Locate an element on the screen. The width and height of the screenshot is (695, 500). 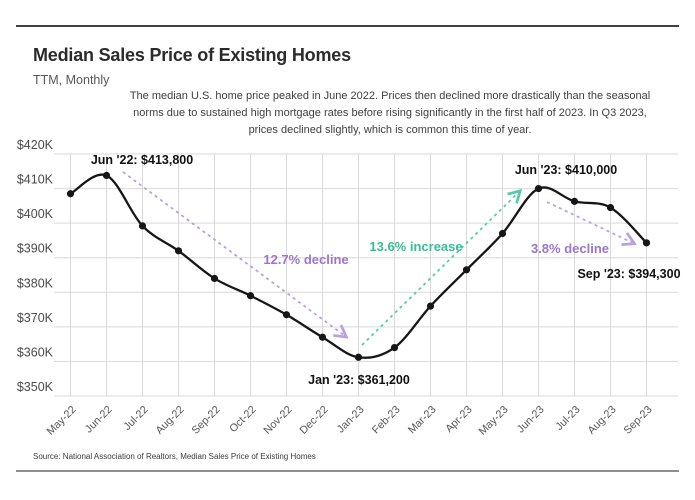
bottom-divider is located at coordinates (347, 471).